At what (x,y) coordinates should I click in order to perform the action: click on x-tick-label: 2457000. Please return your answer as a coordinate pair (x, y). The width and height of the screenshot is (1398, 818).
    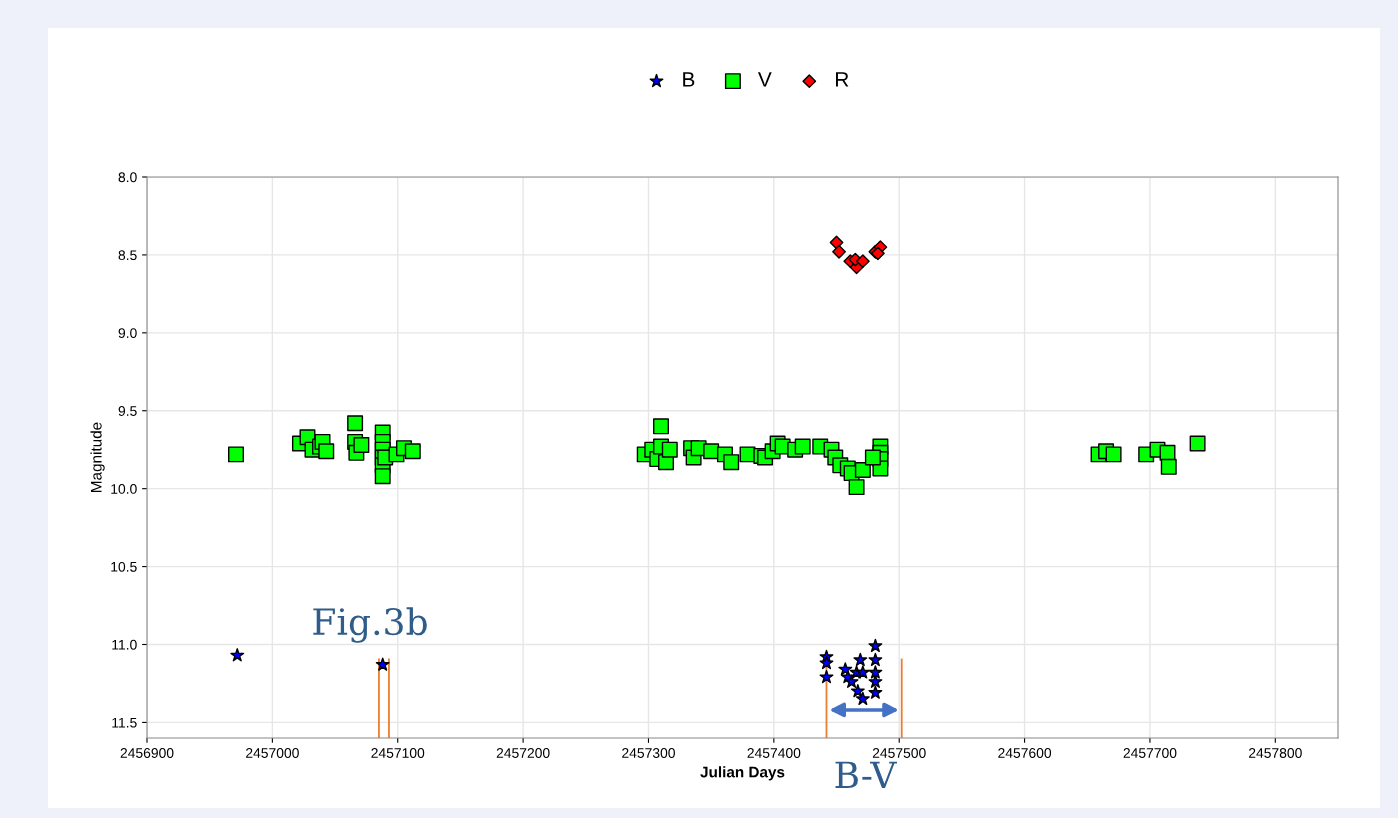
    Looking at the image, I should click on (272, 753).